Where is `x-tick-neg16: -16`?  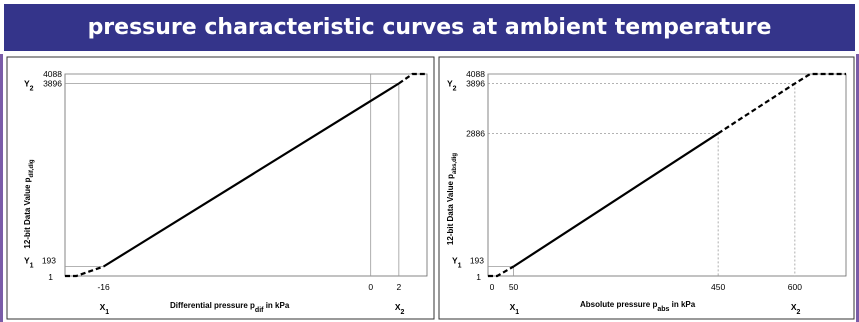
x-tick-neg16: -16 is located at coordinates (103, 287).